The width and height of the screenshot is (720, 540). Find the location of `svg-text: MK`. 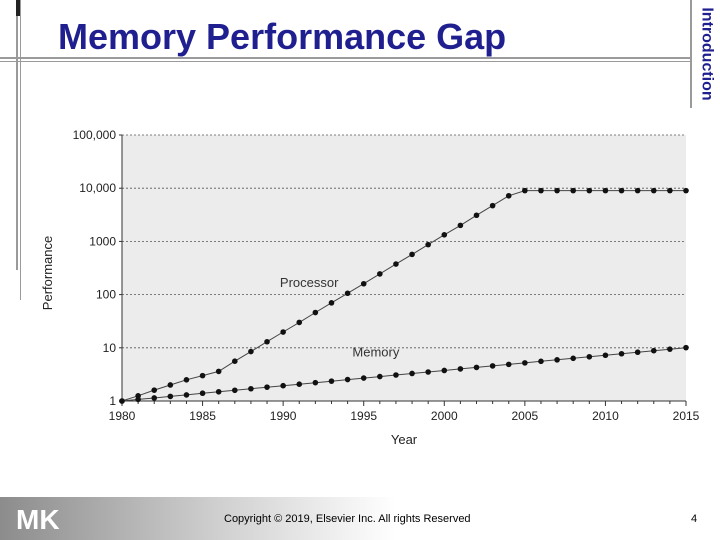

svg-text: MK is located at coordinates (38, 519).